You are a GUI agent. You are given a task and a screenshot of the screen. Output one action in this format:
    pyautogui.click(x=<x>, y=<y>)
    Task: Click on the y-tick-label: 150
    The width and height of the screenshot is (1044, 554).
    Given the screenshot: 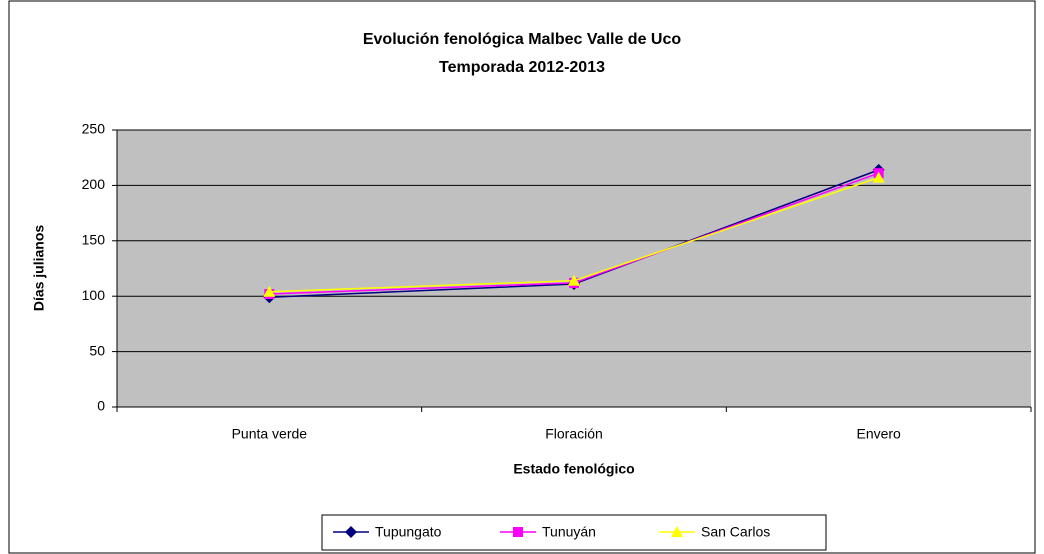 What is the action you would take?
    pyautogui.click(x=94, y=240)
    